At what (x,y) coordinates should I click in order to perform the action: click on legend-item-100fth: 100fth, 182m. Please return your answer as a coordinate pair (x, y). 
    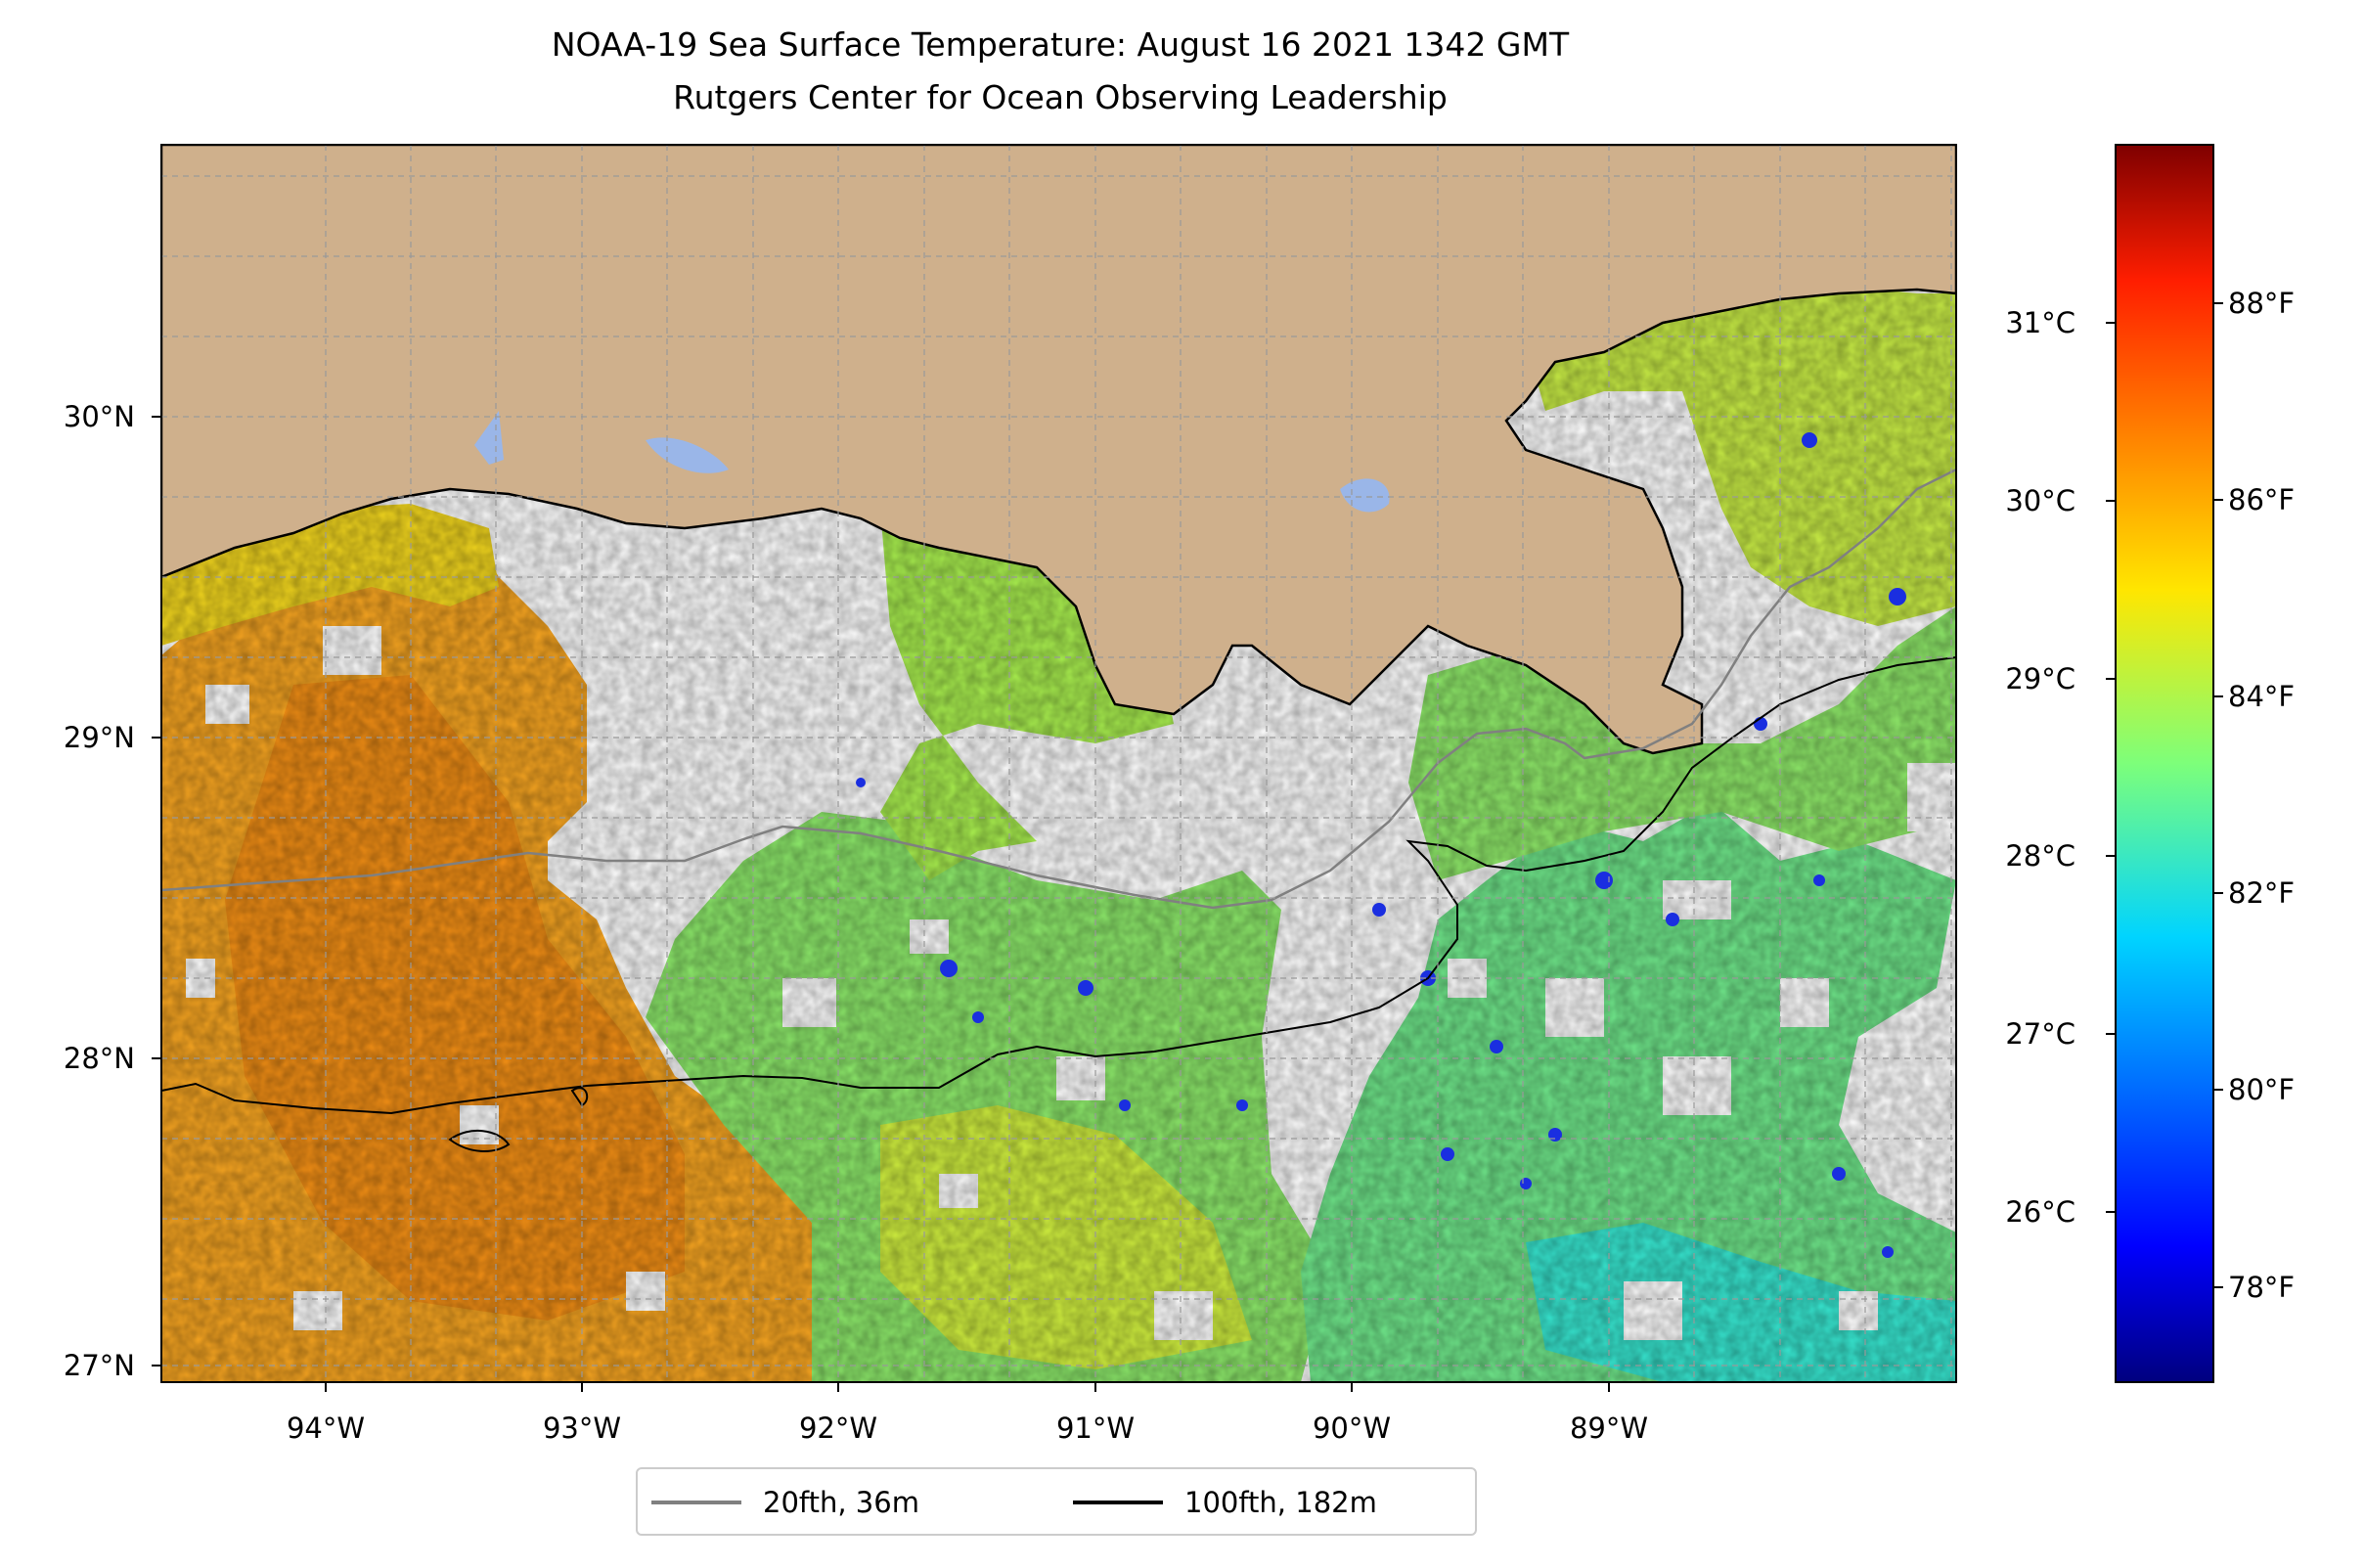
    Looking at the image, I should click on (1225, 1502).